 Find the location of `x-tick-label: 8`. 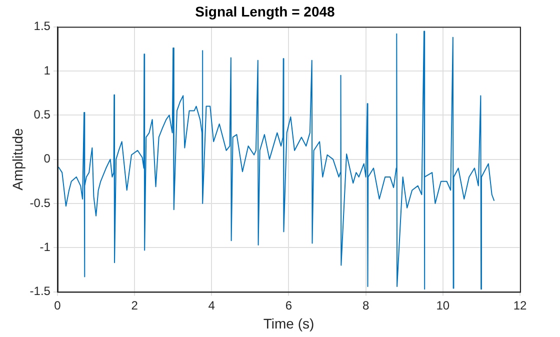

x-tick-label: 8 is located at coordinates (366, 305).